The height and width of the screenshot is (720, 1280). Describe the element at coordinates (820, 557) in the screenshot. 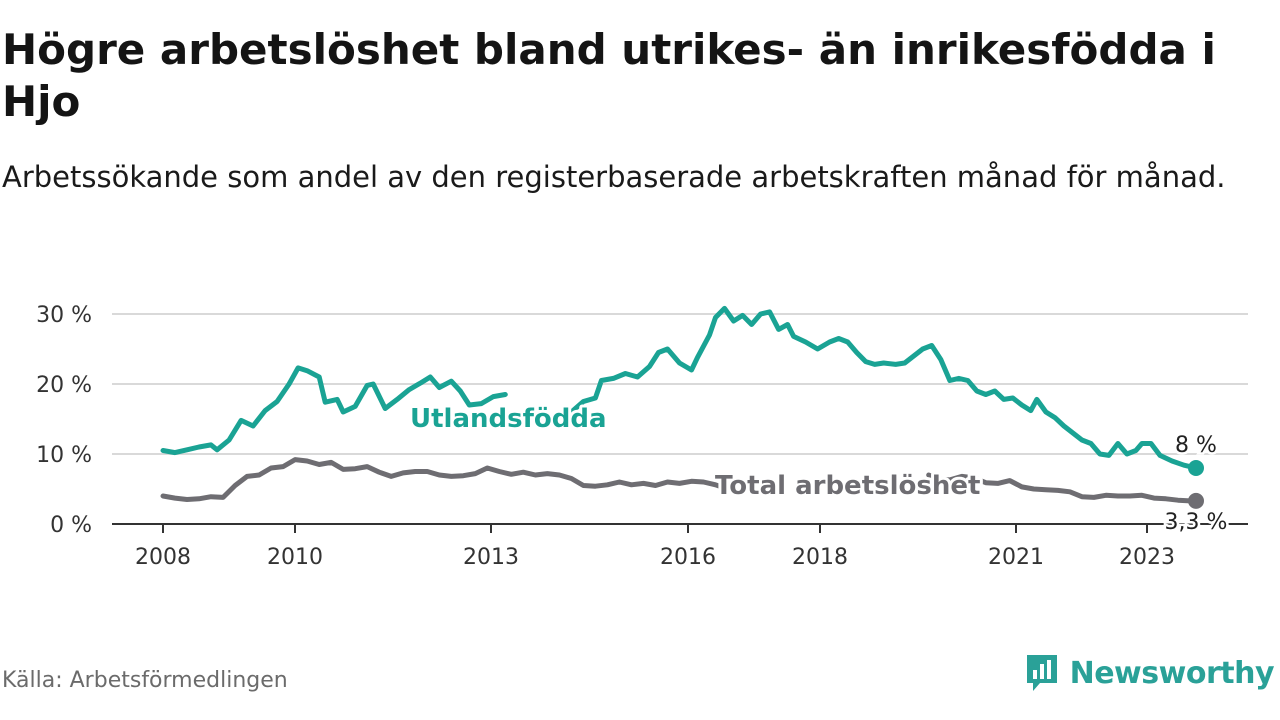

I see `x-tick-label: 2018` at that location.